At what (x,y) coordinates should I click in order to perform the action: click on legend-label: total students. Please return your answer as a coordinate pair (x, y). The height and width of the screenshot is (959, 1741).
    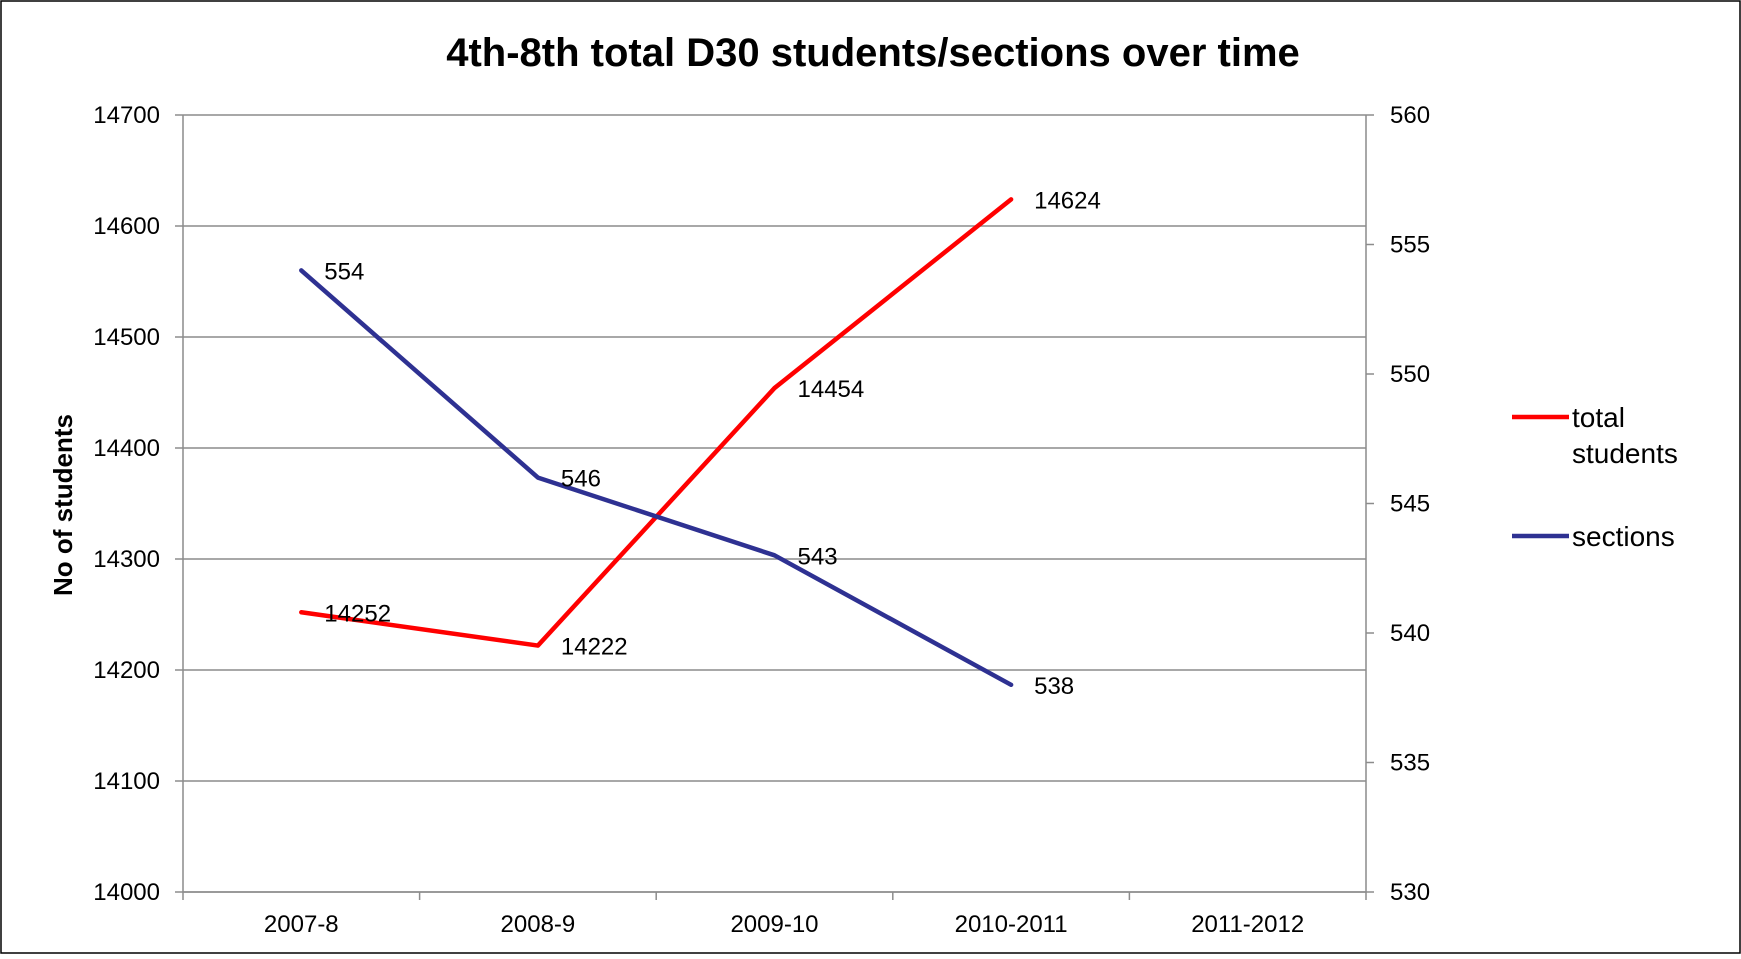
    Looking at the image, I should click on (1625, 435).